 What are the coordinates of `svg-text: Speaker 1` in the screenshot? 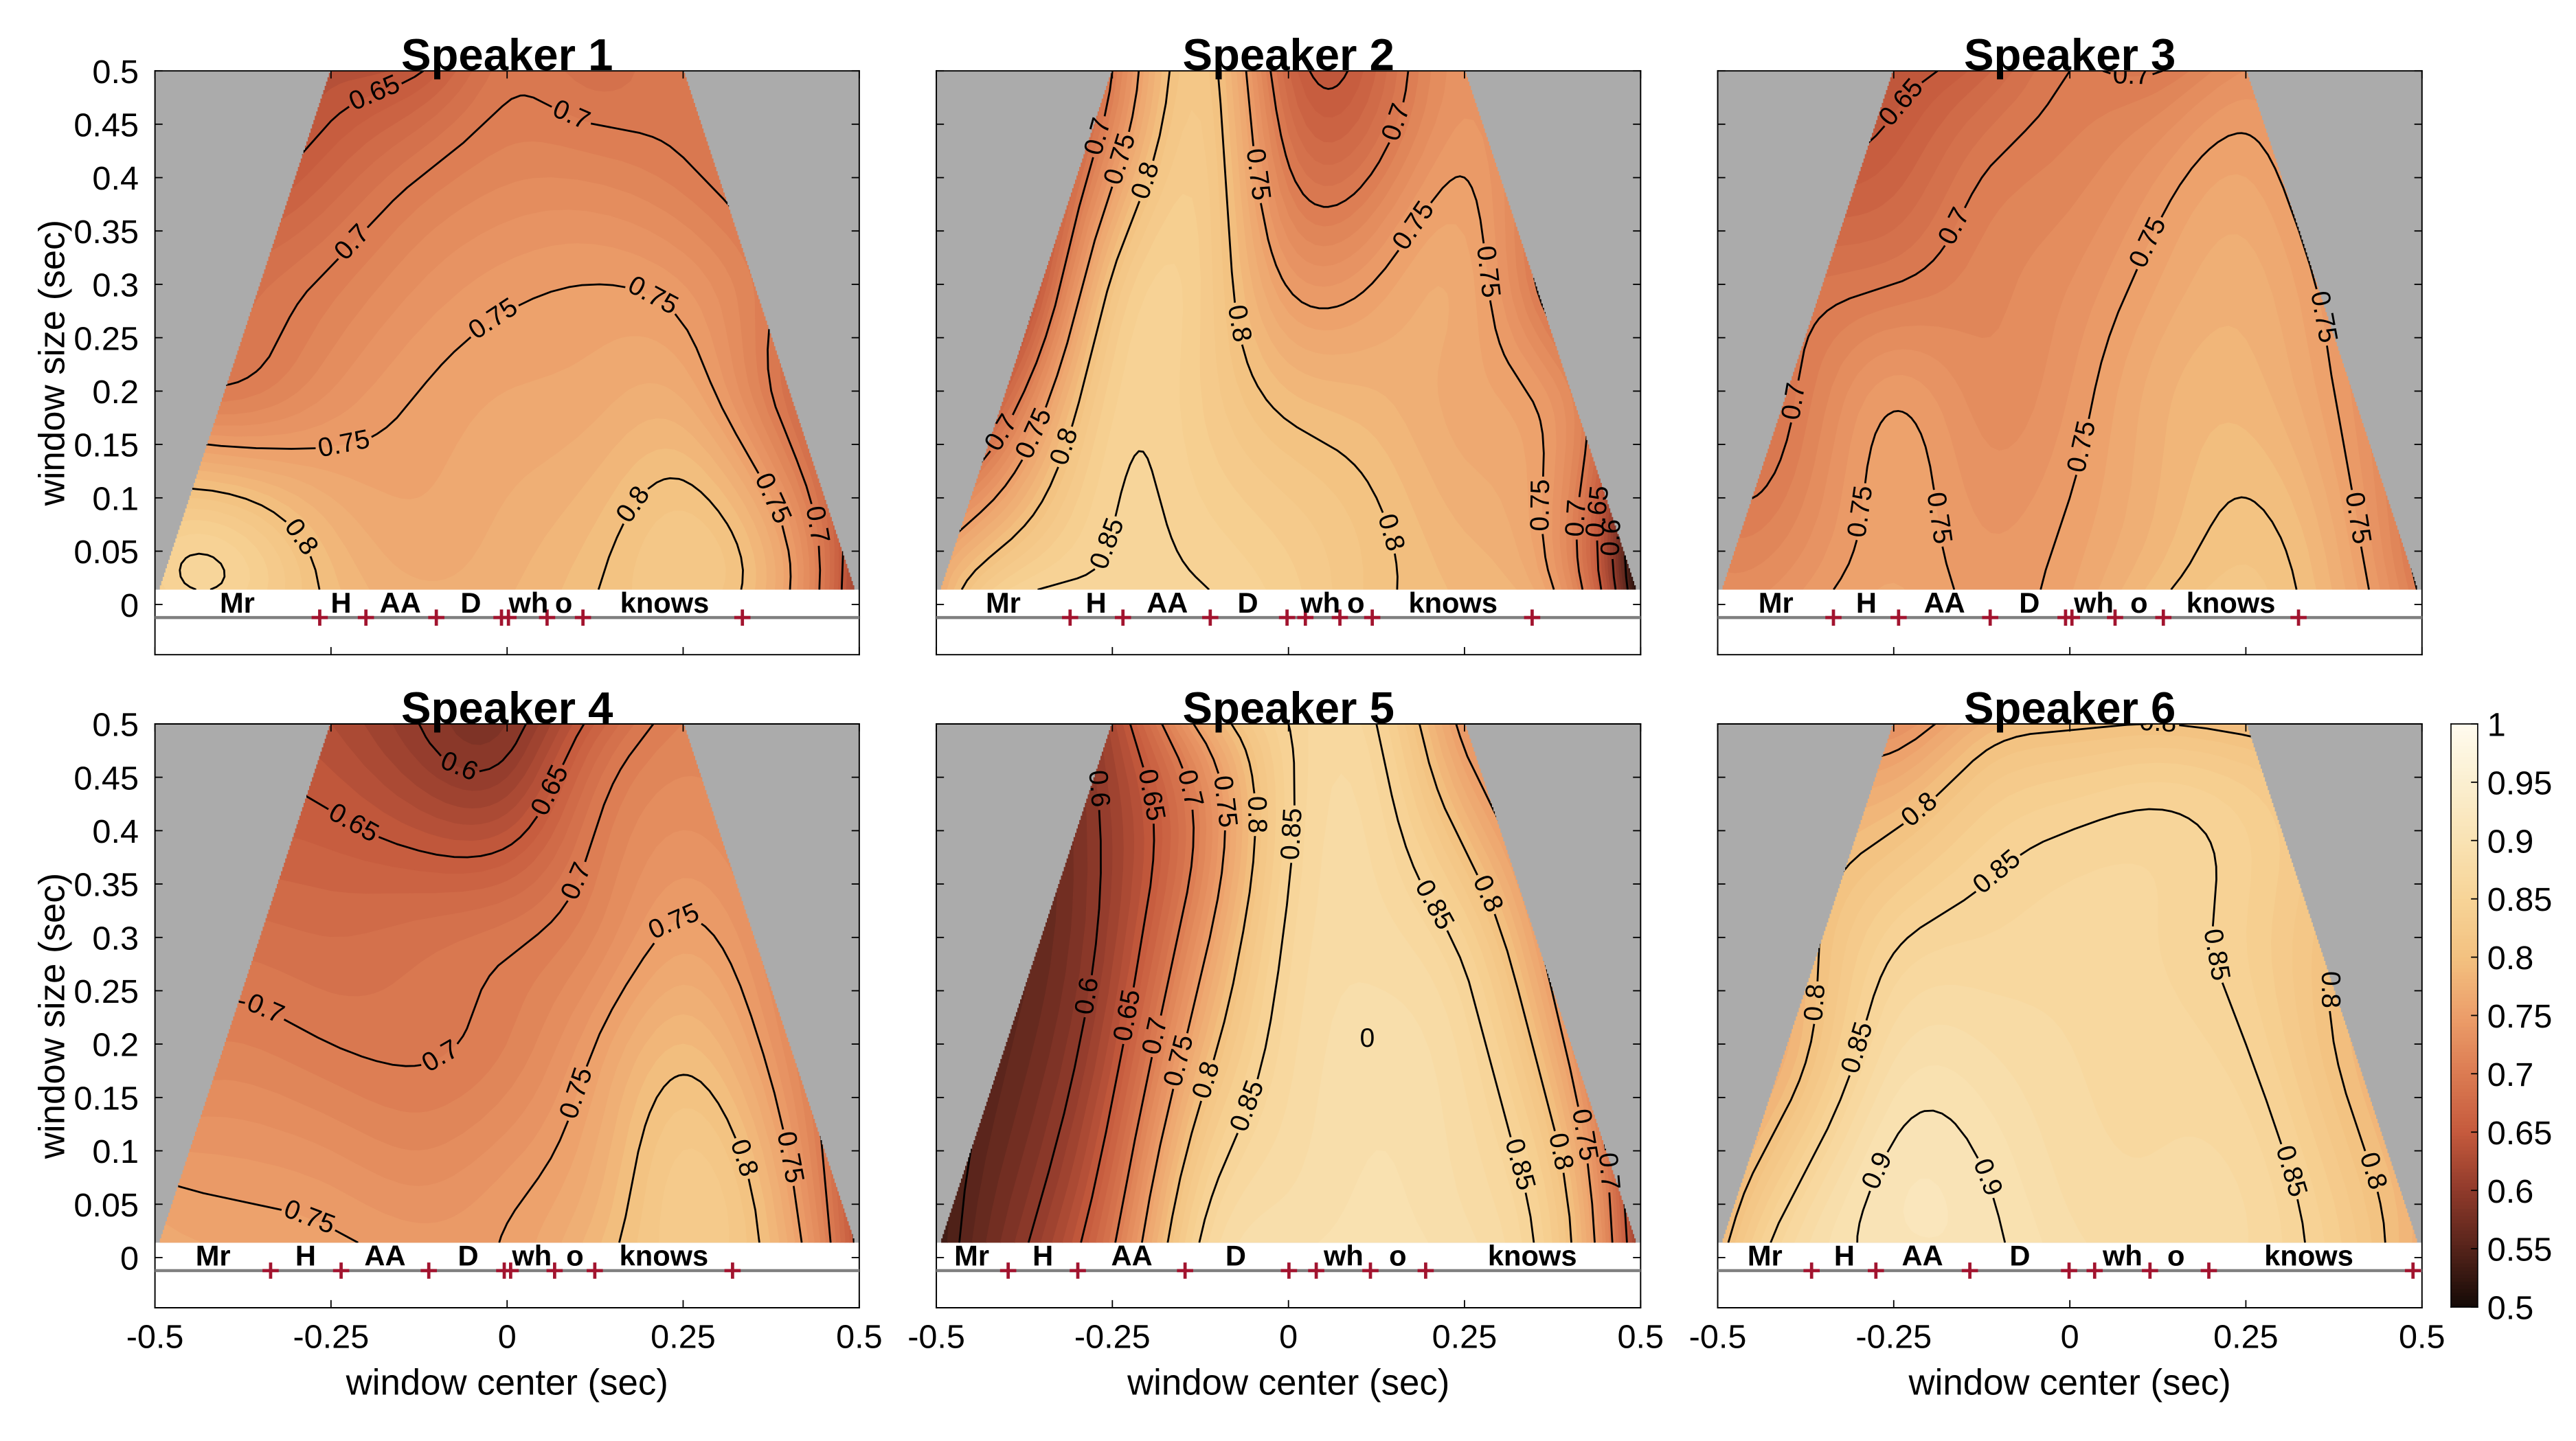 It's located at (507, 55).